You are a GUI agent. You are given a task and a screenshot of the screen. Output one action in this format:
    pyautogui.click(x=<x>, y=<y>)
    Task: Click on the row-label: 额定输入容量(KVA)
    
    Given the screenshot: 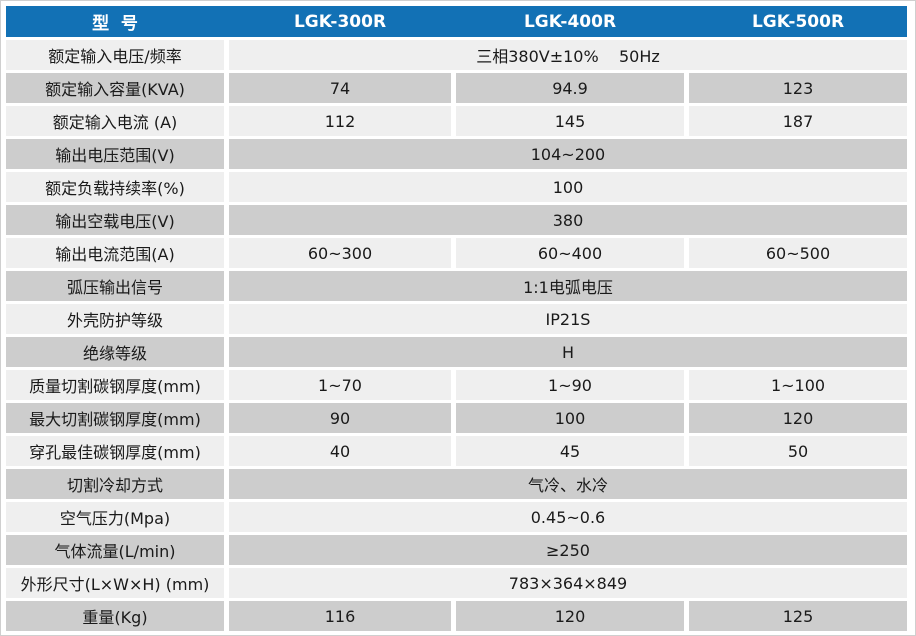 What is the action you would take?
    pyautogui.click(x=115, y=88)
    